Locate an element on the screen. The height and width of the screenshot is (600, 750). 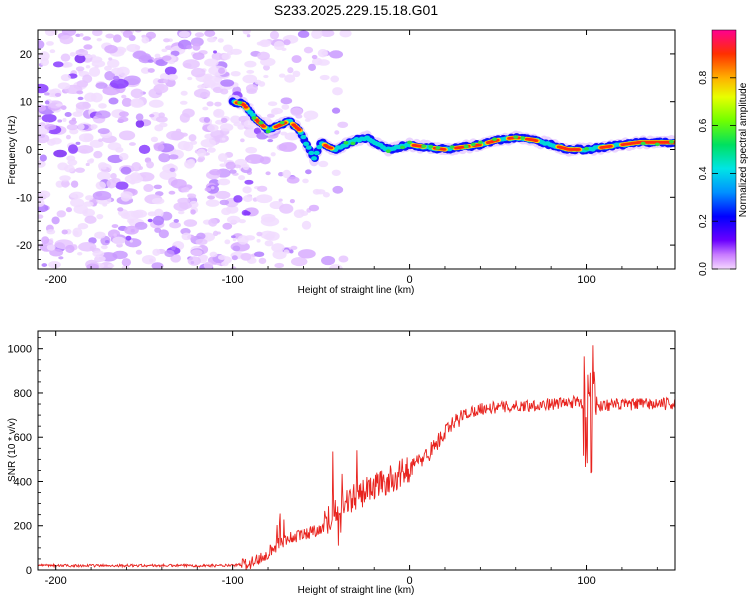
snr-x-tick-label: 100 is located at coordinates (586, 581).